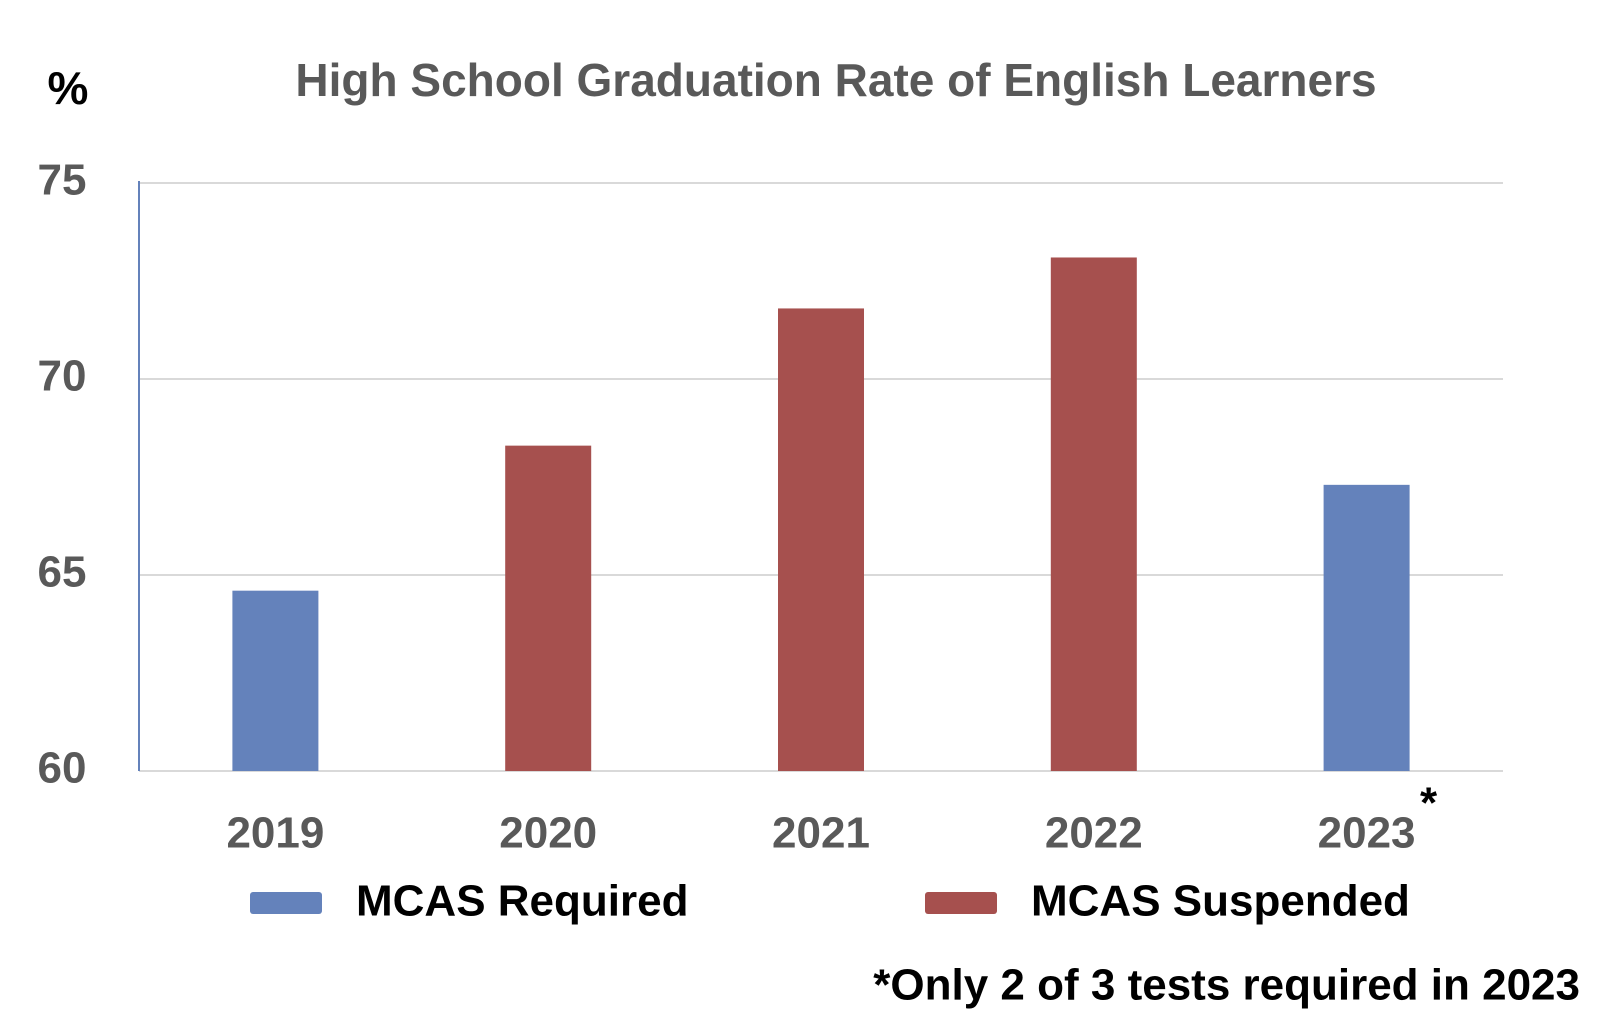  I want to click on y-tick-label: 60, so click(62, 768).